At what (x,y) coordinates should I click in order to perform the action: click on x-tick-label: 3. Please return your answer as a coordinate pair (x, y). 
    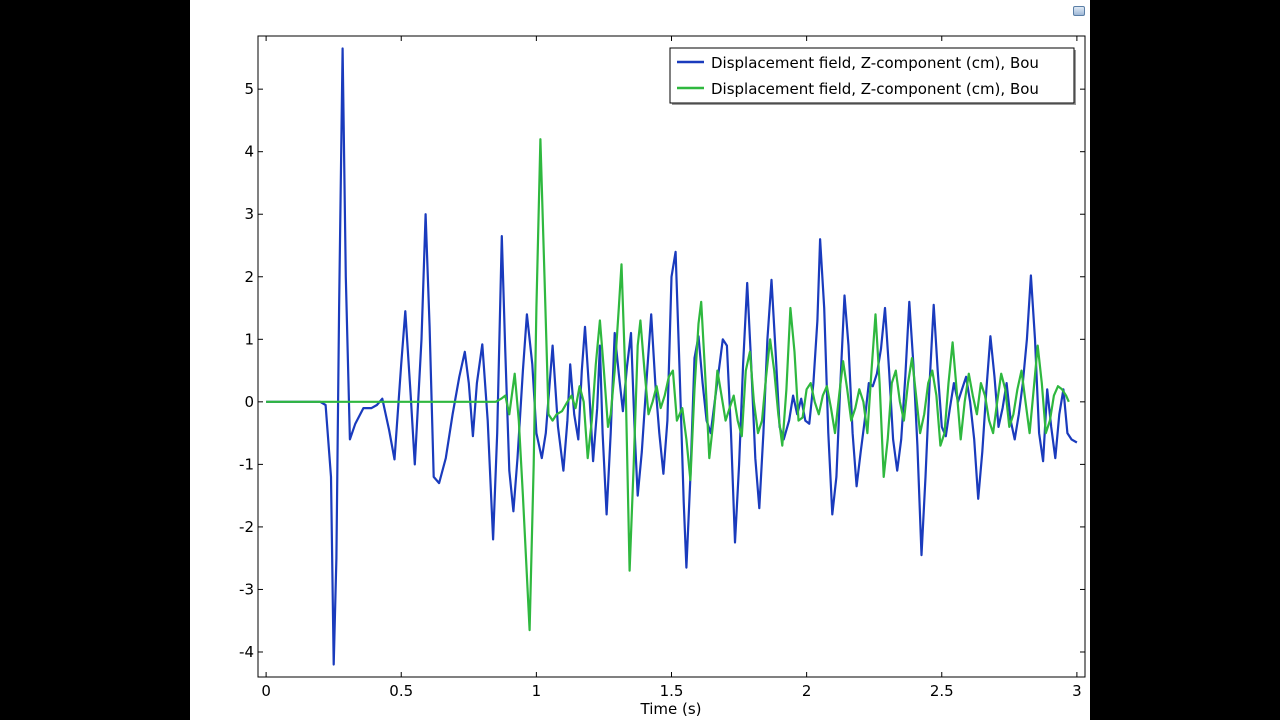
    Looking at the image, I should click on (1077, 691).